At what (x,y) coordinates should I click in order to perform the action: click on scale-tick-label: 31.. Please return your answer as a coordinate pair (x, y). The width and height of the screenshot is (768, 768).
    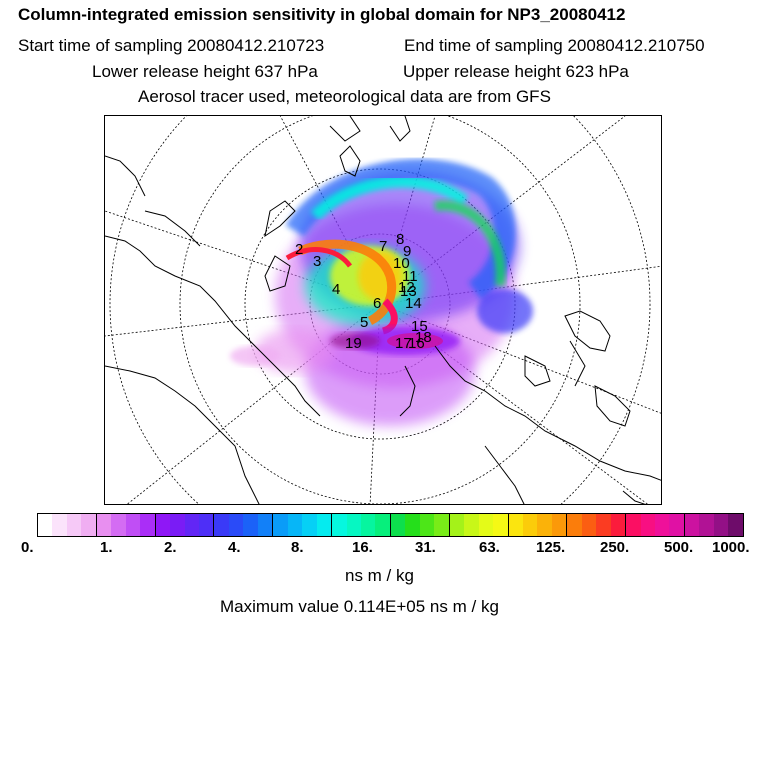
    Looking at the image, I should click on (425, 547).